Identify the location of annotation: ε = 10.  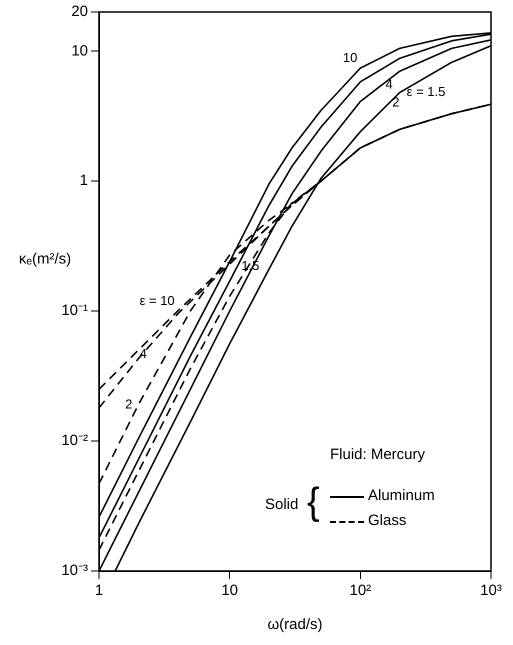
(157, 300).